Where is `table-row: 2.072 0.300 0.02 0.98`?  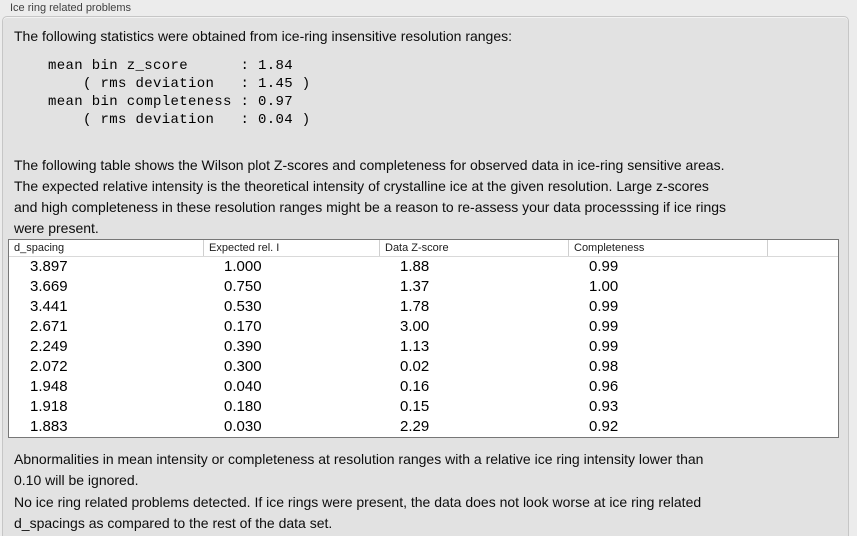 table-row: 2.072 0.300 0.02 0.98 is located at coordinates (423, 367).